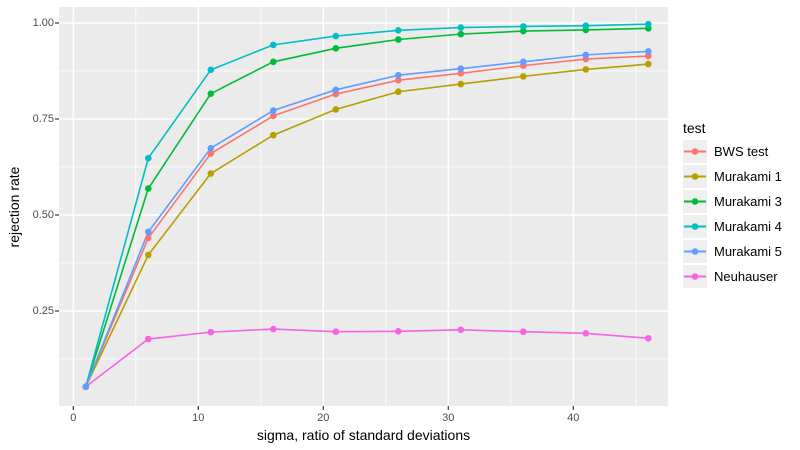 This screenshot has height=450, width=800. I want to click on legend-item-label: BWS test, so click(741, 151).